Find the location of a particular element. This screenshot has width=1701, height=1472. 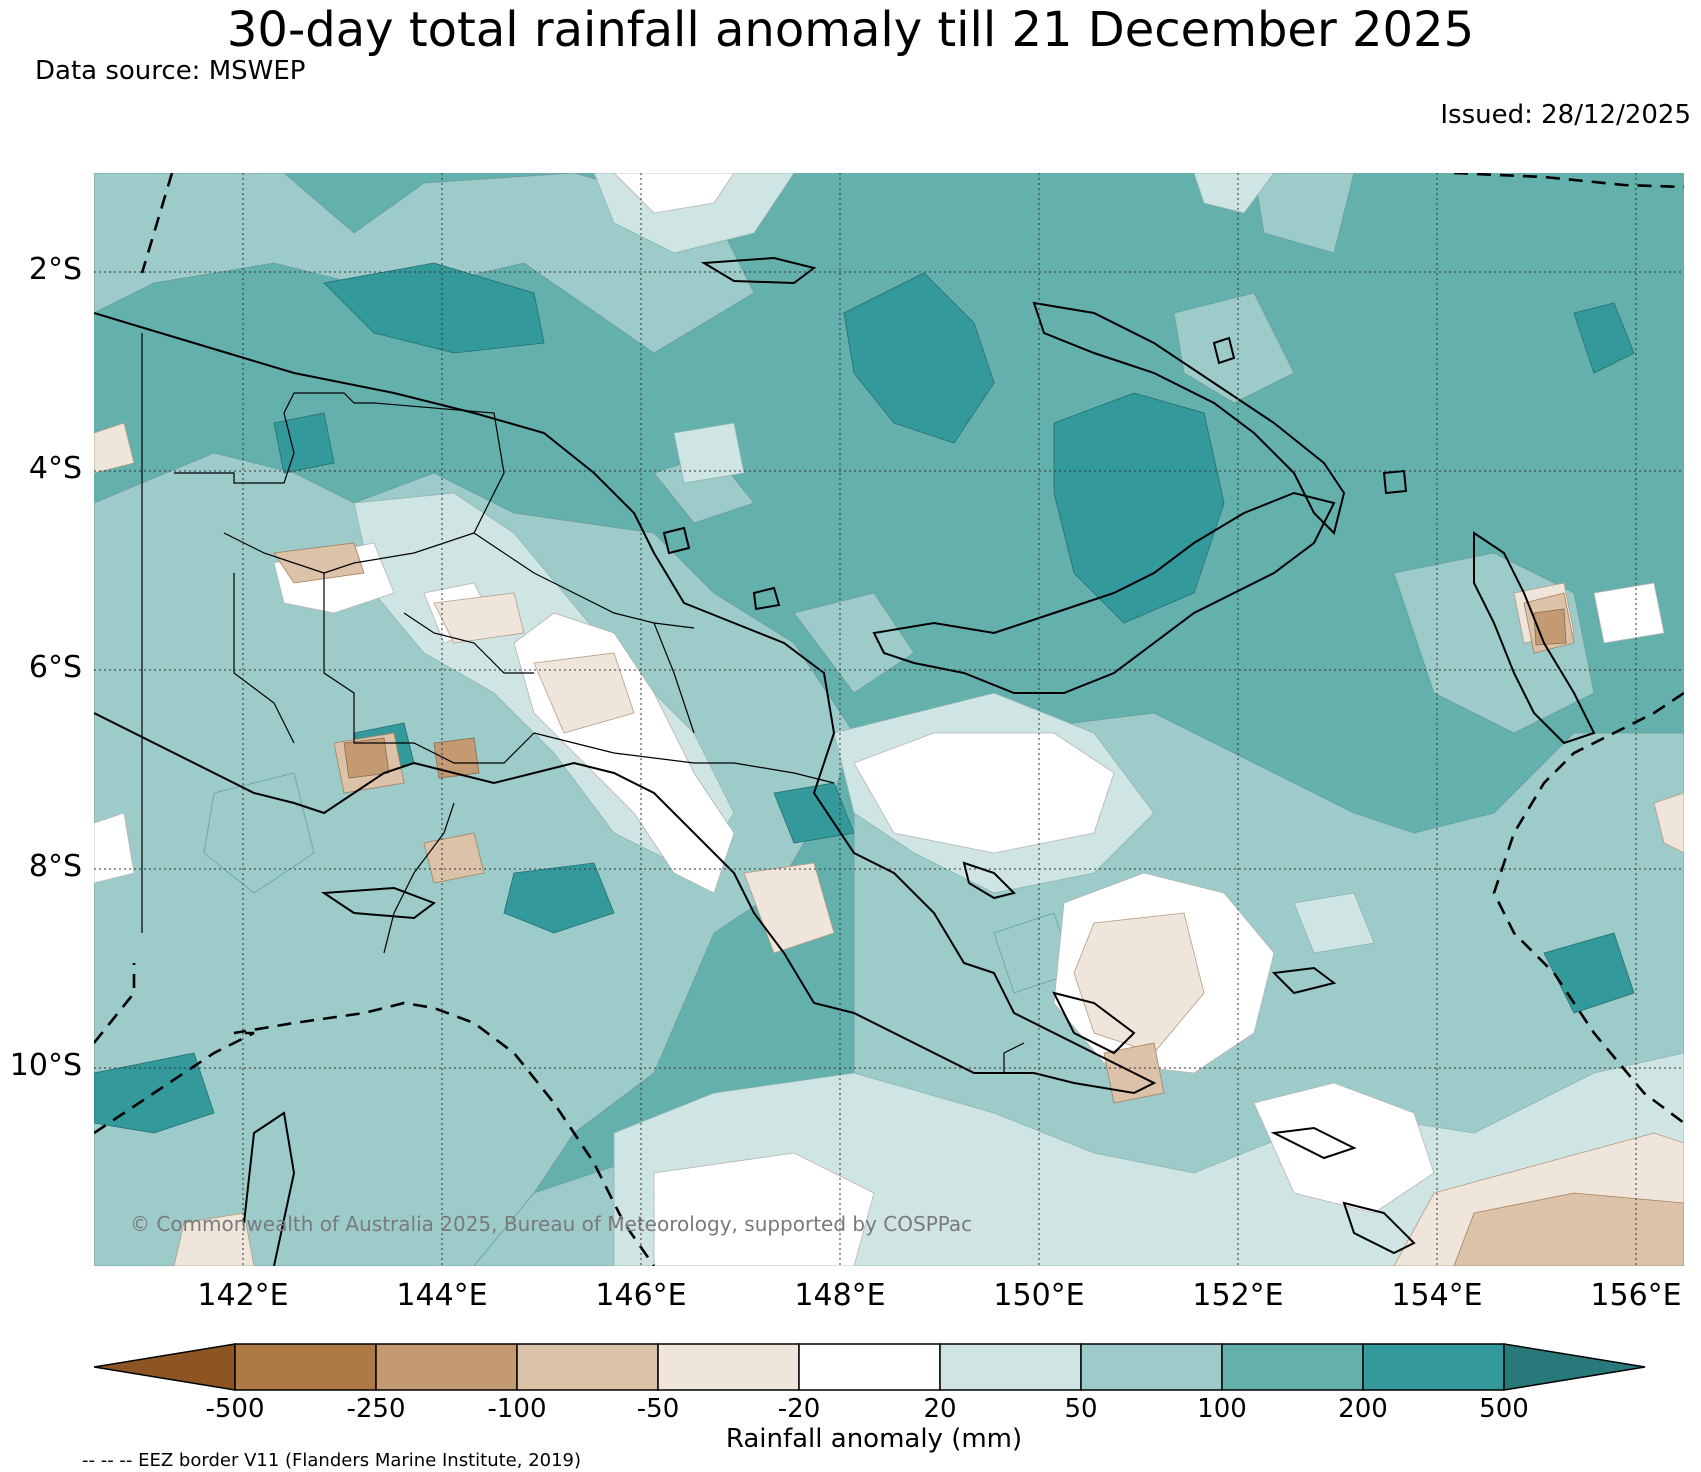

colorbar is located at coordinates (873, 1367).